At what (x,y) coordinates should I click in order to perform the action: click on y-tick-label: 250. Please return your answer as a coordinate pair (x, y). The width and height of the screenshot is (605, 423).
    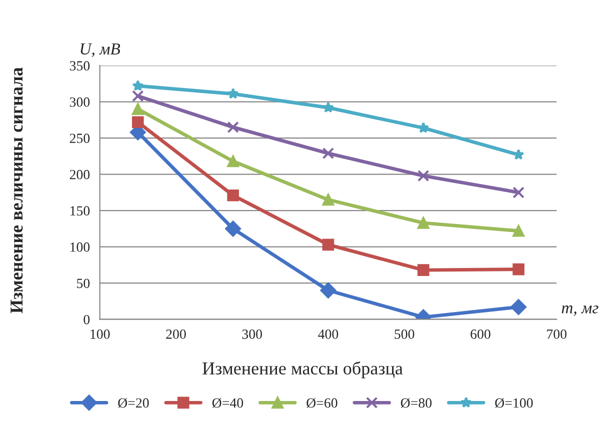
    Looking at the image, I should click on (80, 139).